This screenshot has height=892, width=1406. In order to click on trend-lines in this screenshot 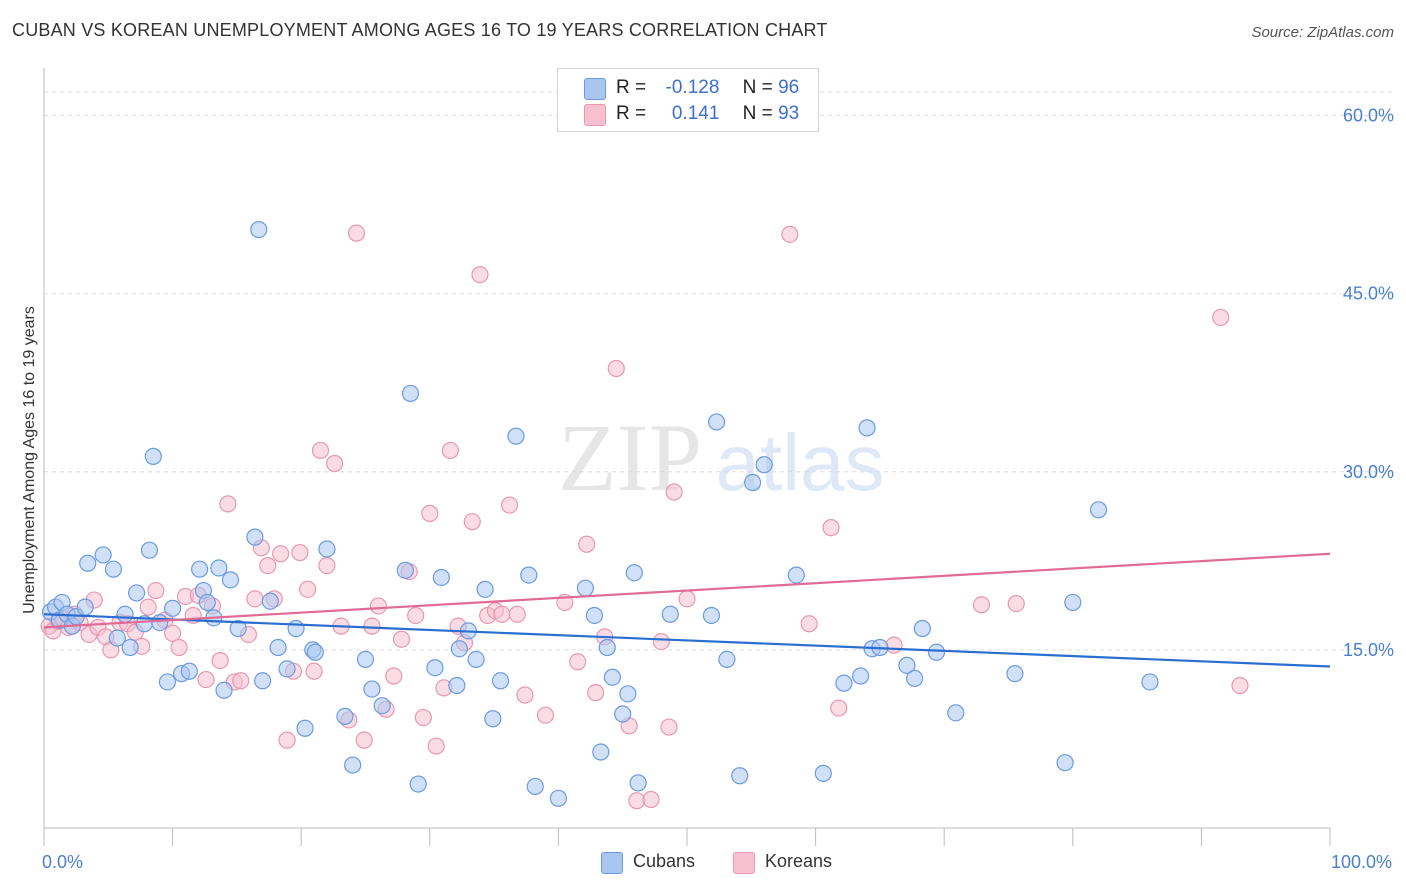, I will do `click(687, 610)`.